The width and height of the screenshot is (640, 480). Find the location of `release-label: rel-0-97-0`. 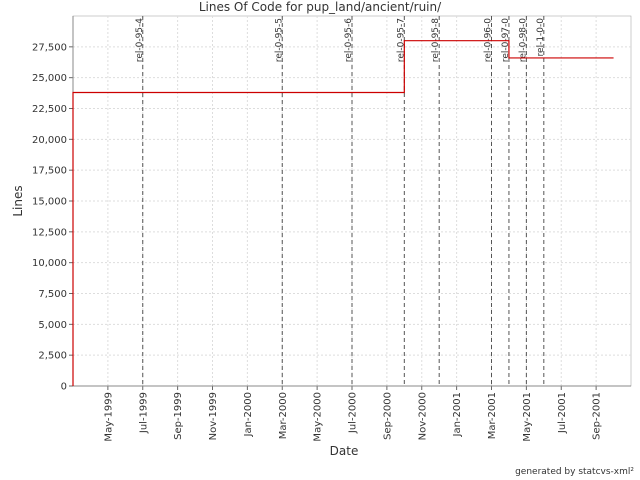

release-label: rel-0-97-0 is located at coordinates (506, 40).